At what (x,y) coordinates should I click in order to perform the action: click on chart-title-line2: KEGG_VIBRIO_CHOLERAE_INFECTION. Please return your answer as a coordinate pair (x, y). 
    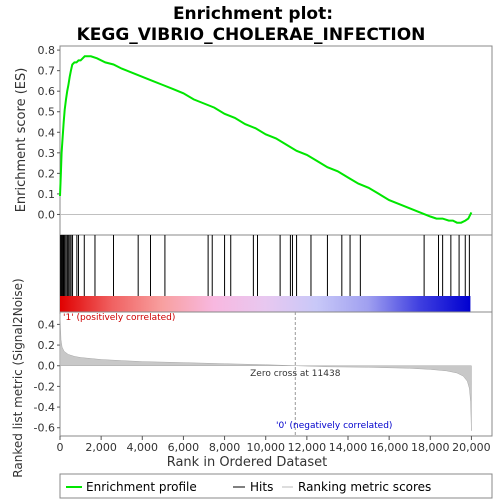
    Looking at the image, I should click on (251, 35).